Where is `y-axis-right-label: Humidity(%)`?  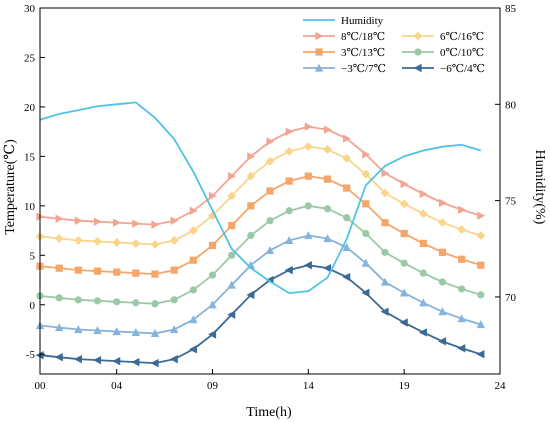
y-axis-right-label: Humidity(%) is located at coordinates (539, 187).